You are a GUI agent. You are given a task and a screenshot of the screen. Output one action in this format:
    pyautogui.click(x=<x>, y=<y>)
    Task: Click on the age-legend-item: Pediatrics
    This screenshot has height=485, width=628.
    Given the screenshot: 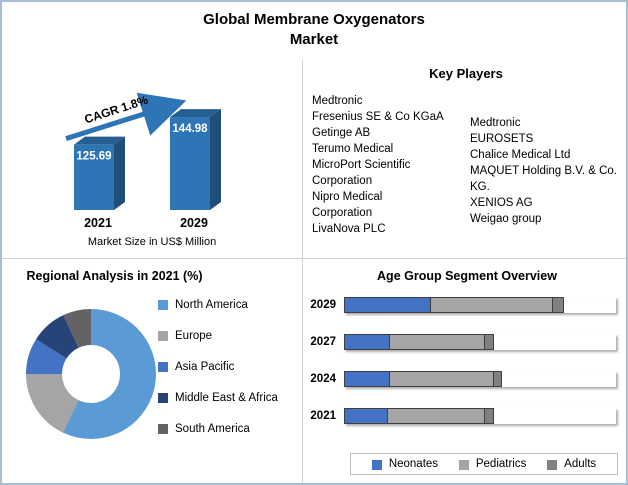 What is the action you would take?
    pyautogui.click(x=492, y=464)
    